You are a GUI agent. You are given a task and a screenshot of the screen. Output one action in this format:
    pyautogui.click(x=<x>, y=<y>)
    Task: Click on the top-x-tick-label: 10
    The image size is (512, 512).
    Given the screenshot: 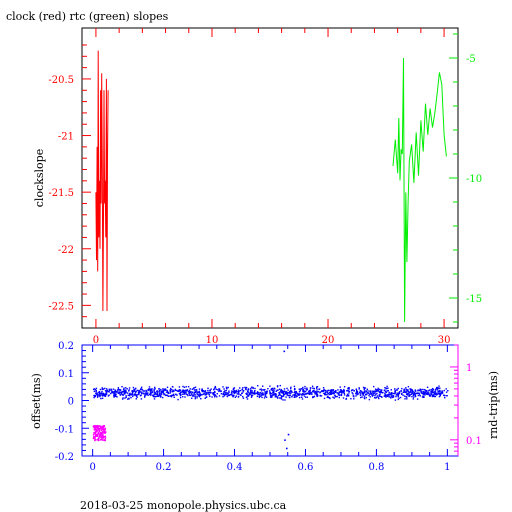 What is the action you would take?
    pyautogui.click(x=212, y=340)
    